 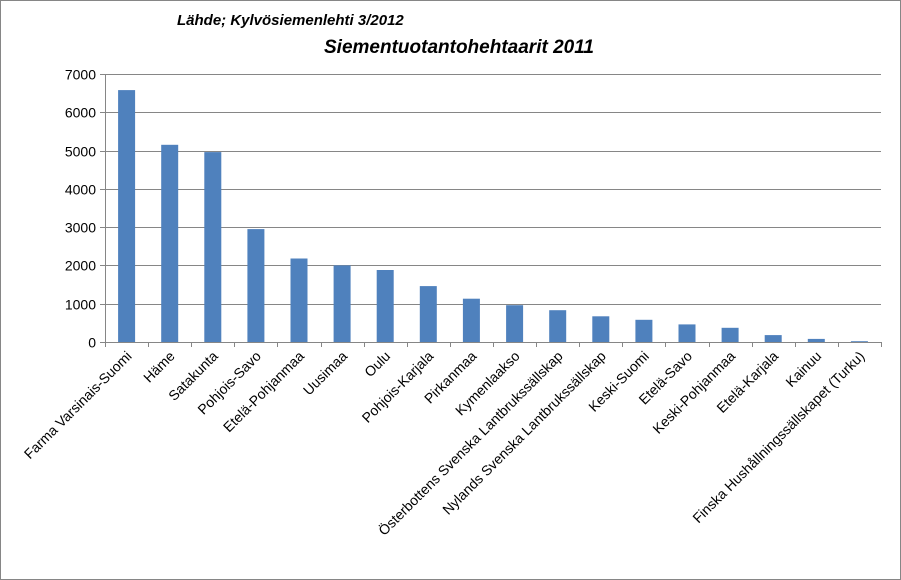 What do you see at coordinates (377, 364) in the screenshot?
I see `x-category-label: Oulu` at bounding box center [377, 364].